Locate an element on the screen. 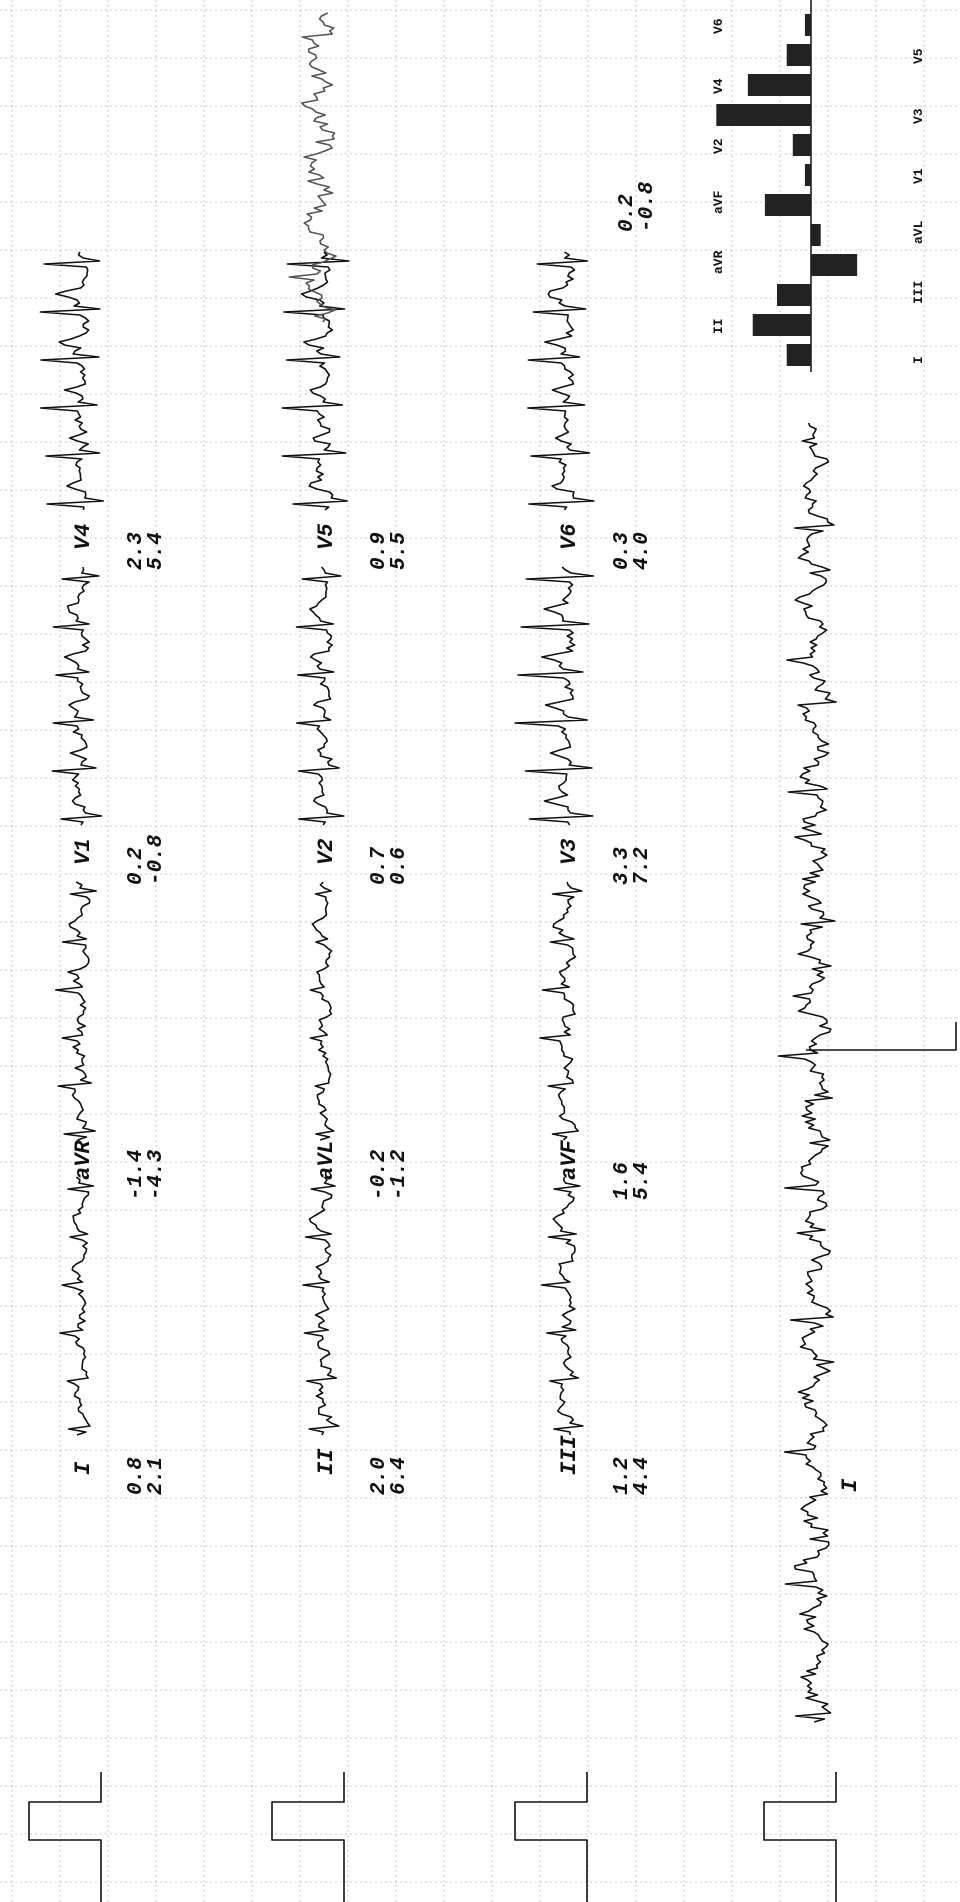 This screenshot has height=1902, width=960. lead-label: aVR is located at coordinates (83, 1160).